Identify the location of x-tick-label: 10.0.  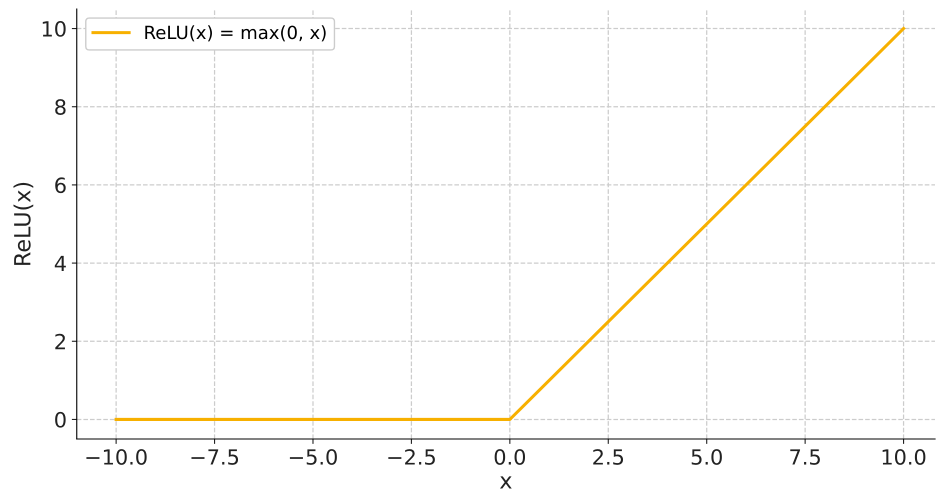
(904, 457).